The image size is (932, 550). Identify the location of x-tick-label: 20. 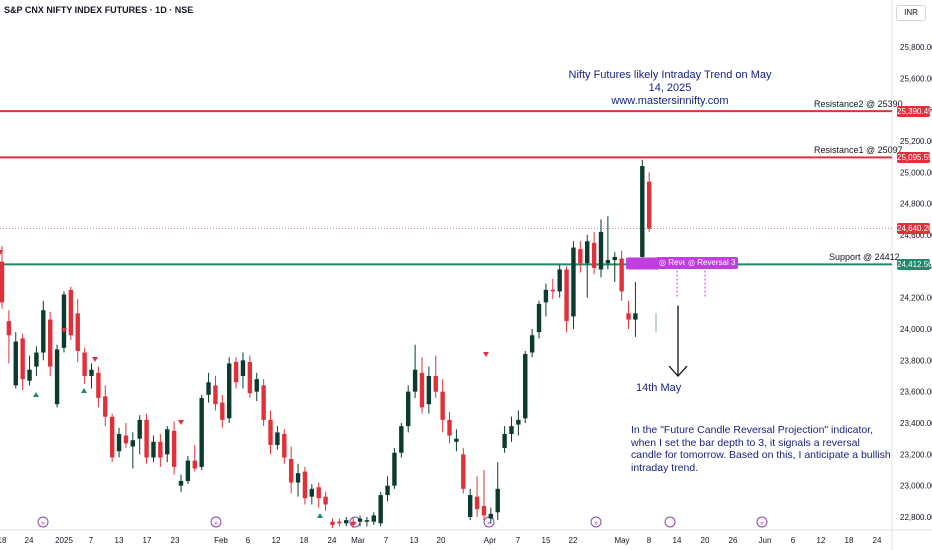
(441, 540).